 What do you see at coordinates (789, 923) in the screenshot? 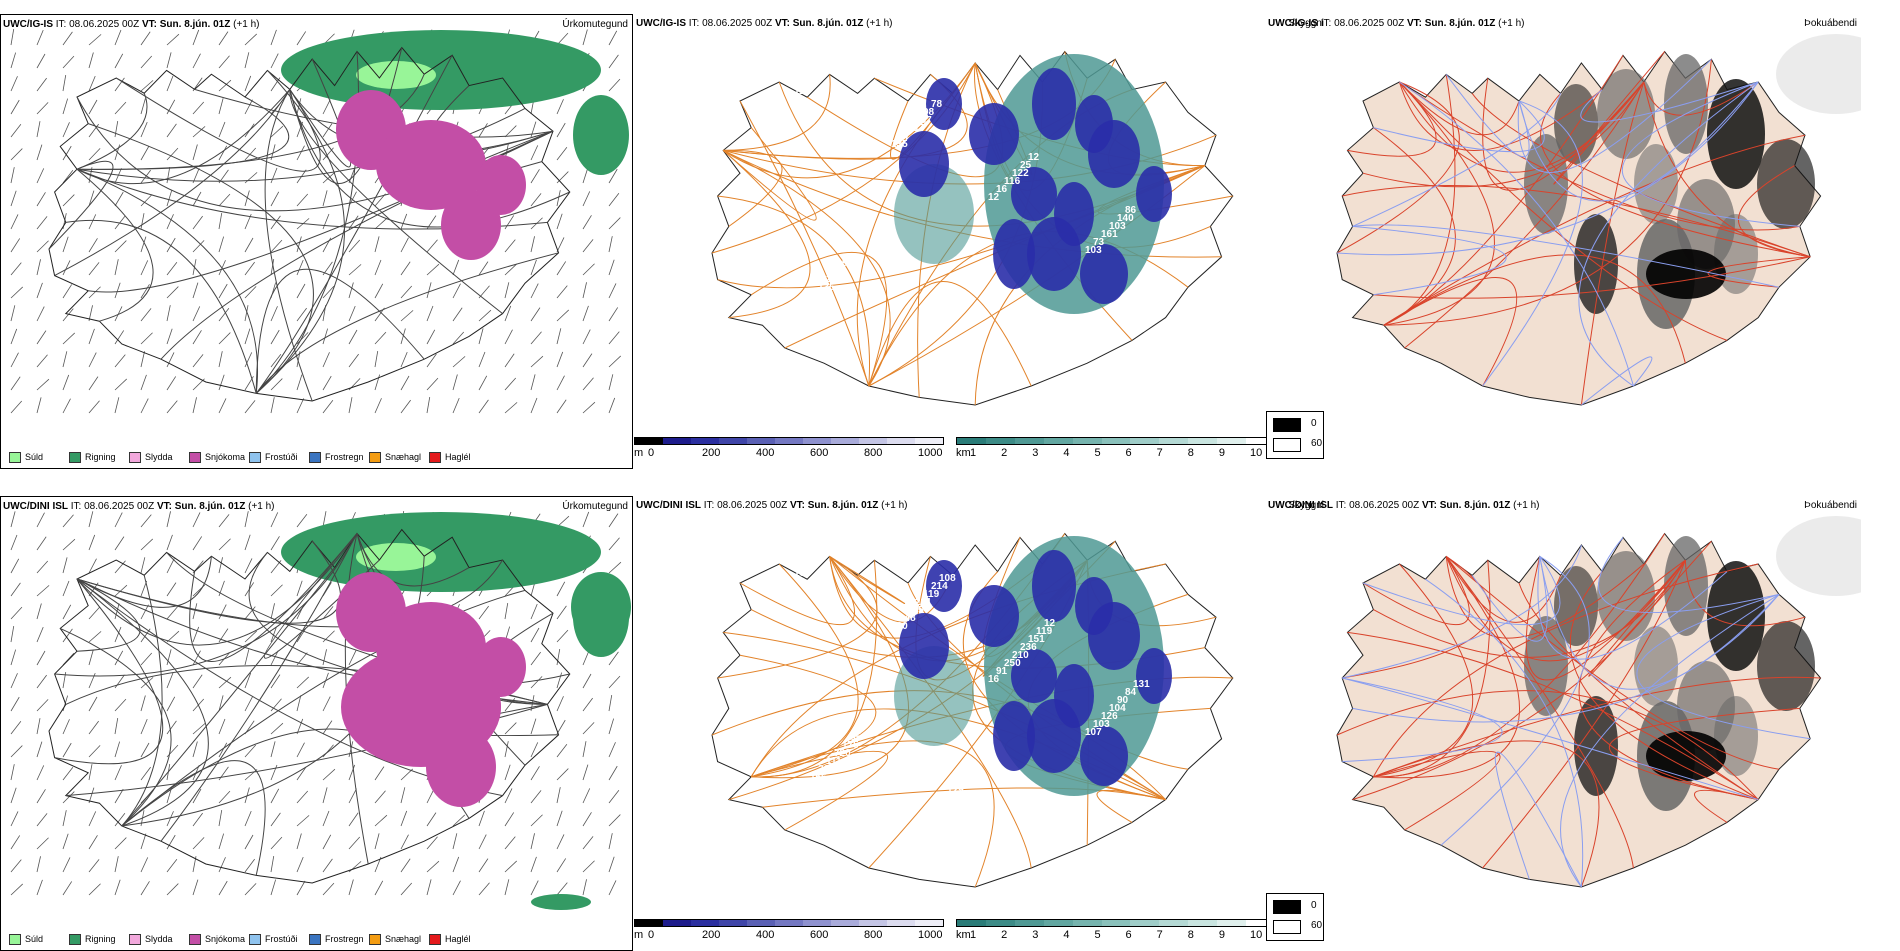
I see `scale-colorbar` at bounding box center [789, 923].